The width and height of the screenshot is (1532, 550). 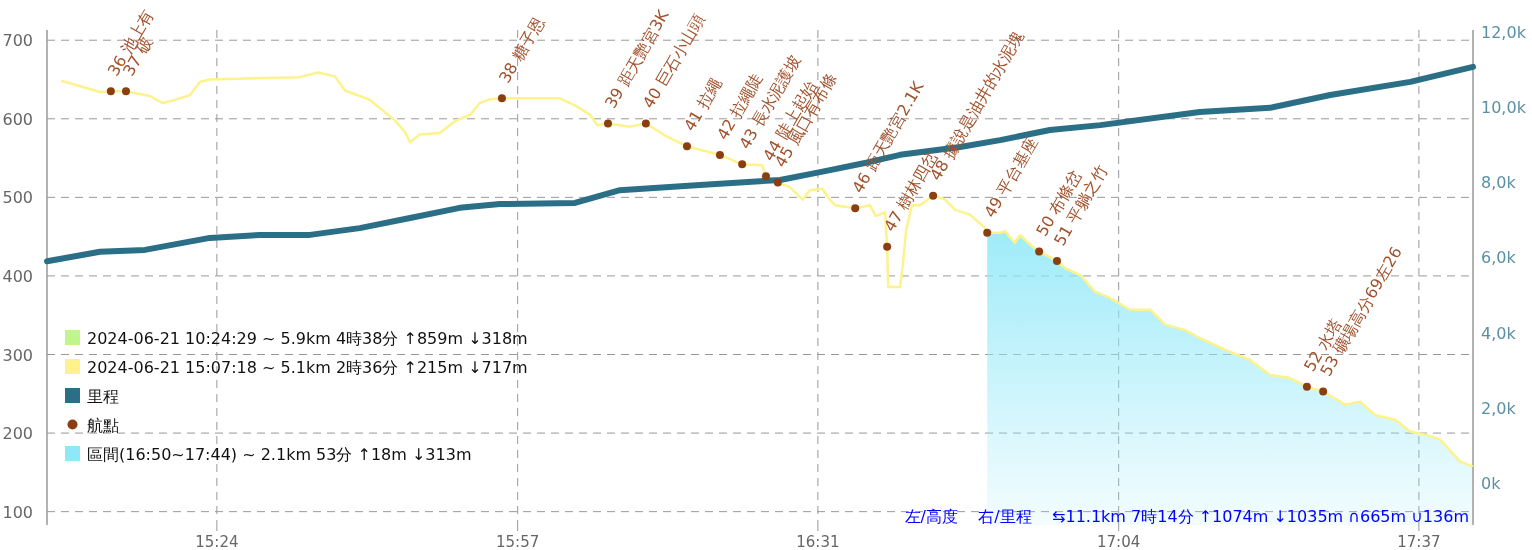 I want to click on x-tick-label: 17:04, so click(x=1119, y=541).